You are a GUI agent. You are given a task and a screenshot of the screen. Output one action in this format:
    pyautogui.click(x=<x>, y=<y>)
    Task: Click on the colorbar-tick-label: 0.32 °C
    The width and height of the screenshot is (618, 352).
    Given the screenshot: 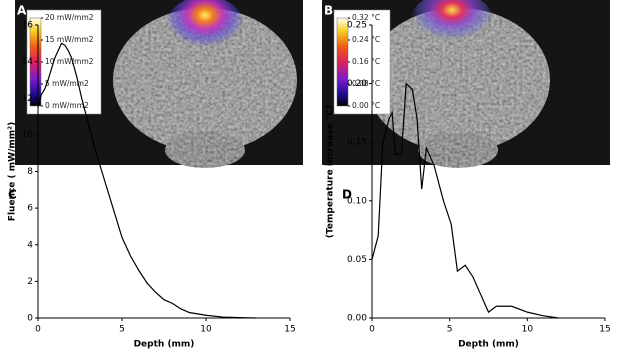 What is the action you would take?
    pyautogui.click(x=366, y=17)
    